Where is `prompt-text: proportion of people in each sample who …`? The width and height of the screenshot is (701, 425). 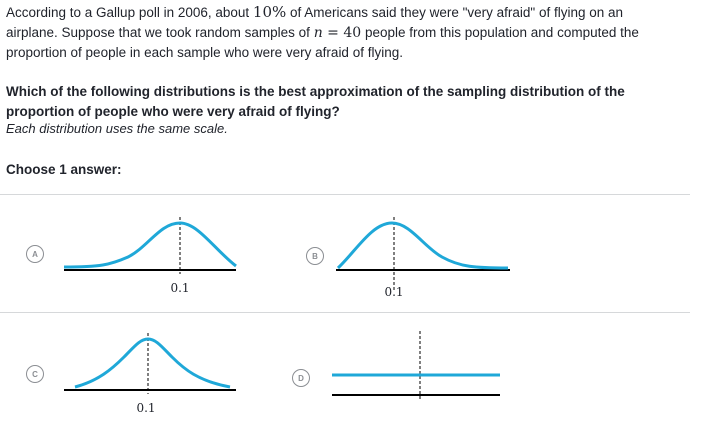
prompt-text: proportion of people in each sample who … is located at coordinates (204, 52).